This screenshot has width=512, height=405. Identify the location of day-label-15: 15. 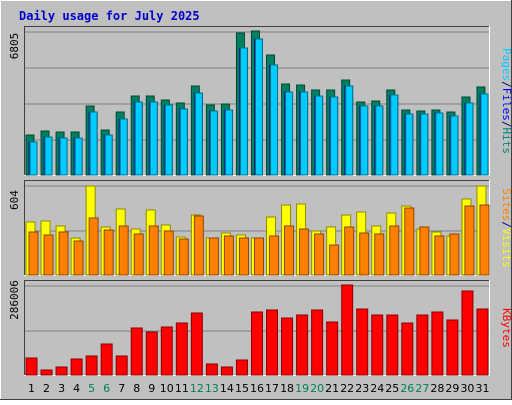
(242, 388).